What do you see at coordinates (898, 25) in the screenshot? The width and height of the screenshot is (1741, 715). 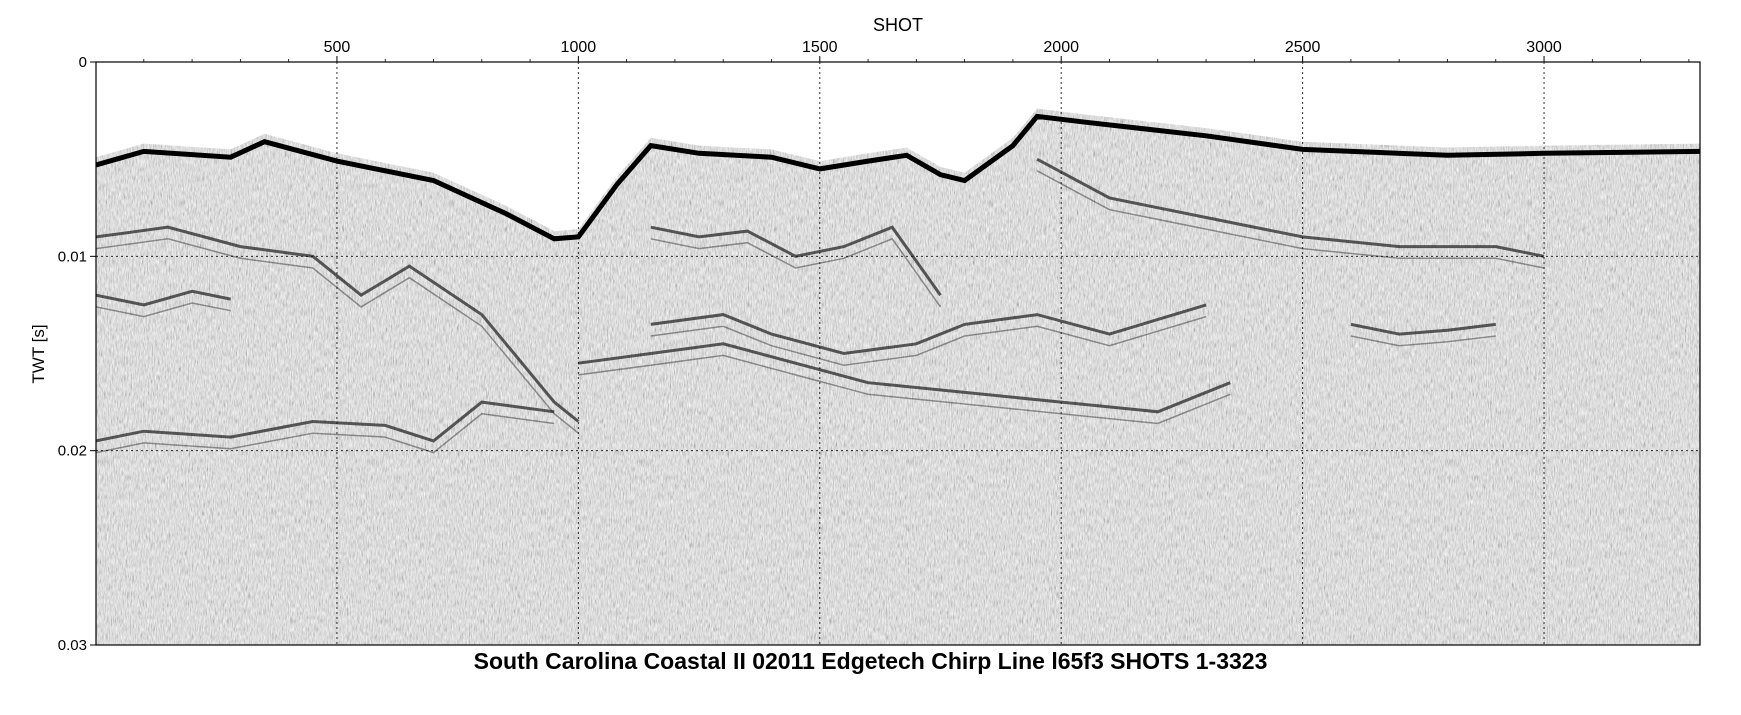 I see `x-axis-title: SHOT` at bounding box center [898, 25].